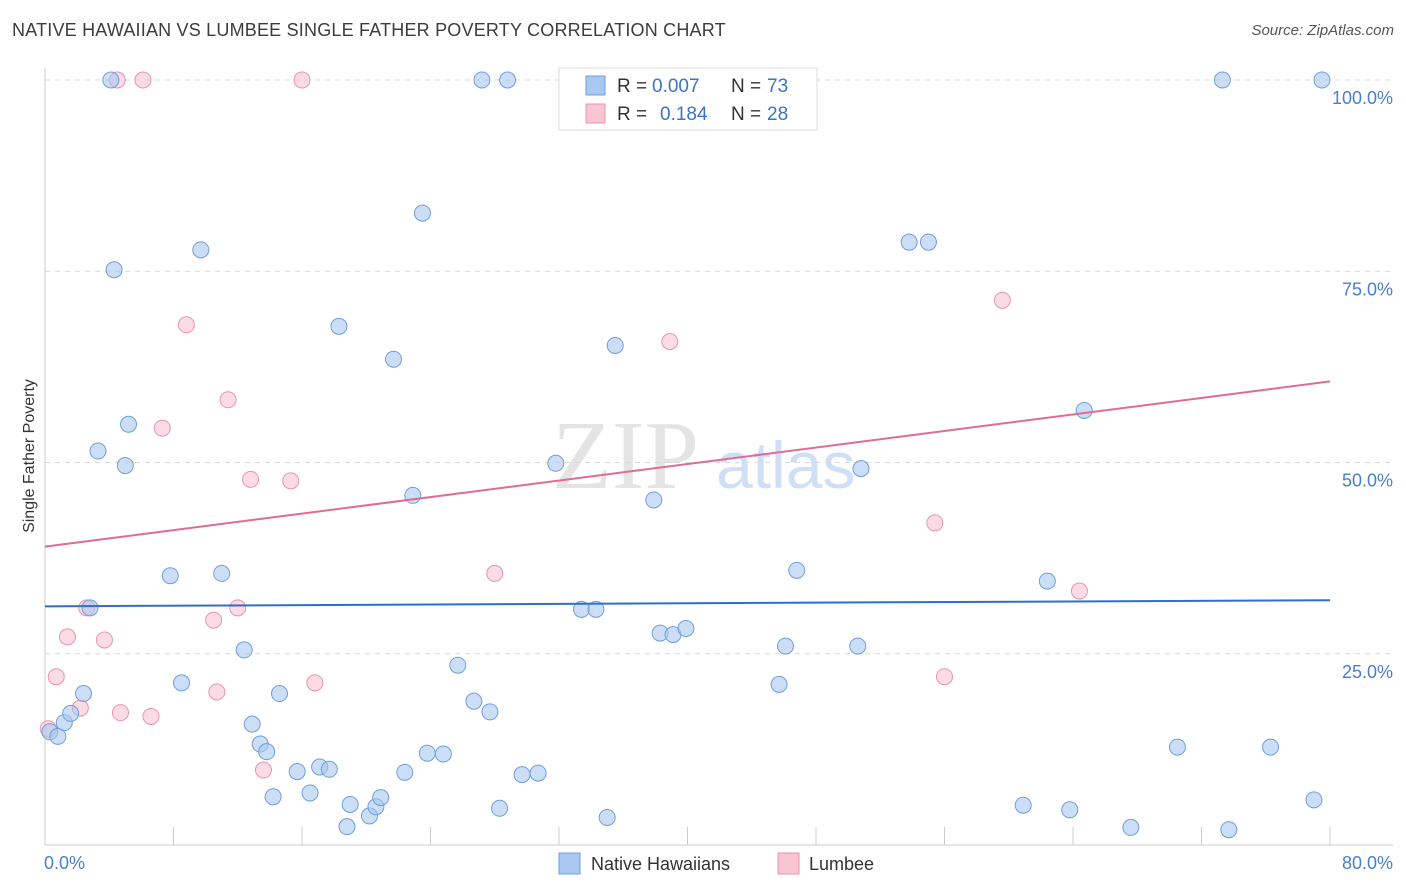 This screenshot has width=1406, height=892. Describe the element at coordinates (625, 456) in the screenshot. I see `watermark-zip: ZIP` at that location.